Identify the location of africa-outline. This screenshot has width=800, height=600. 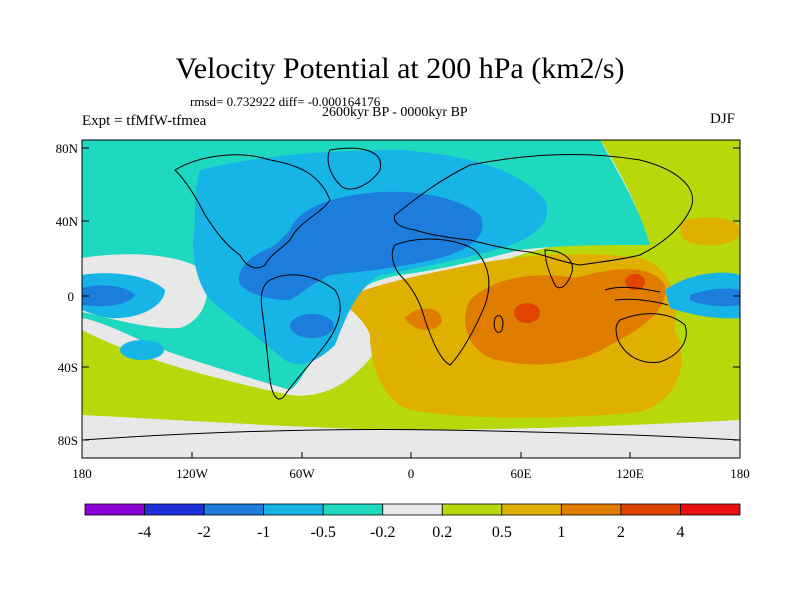
(440, 302).